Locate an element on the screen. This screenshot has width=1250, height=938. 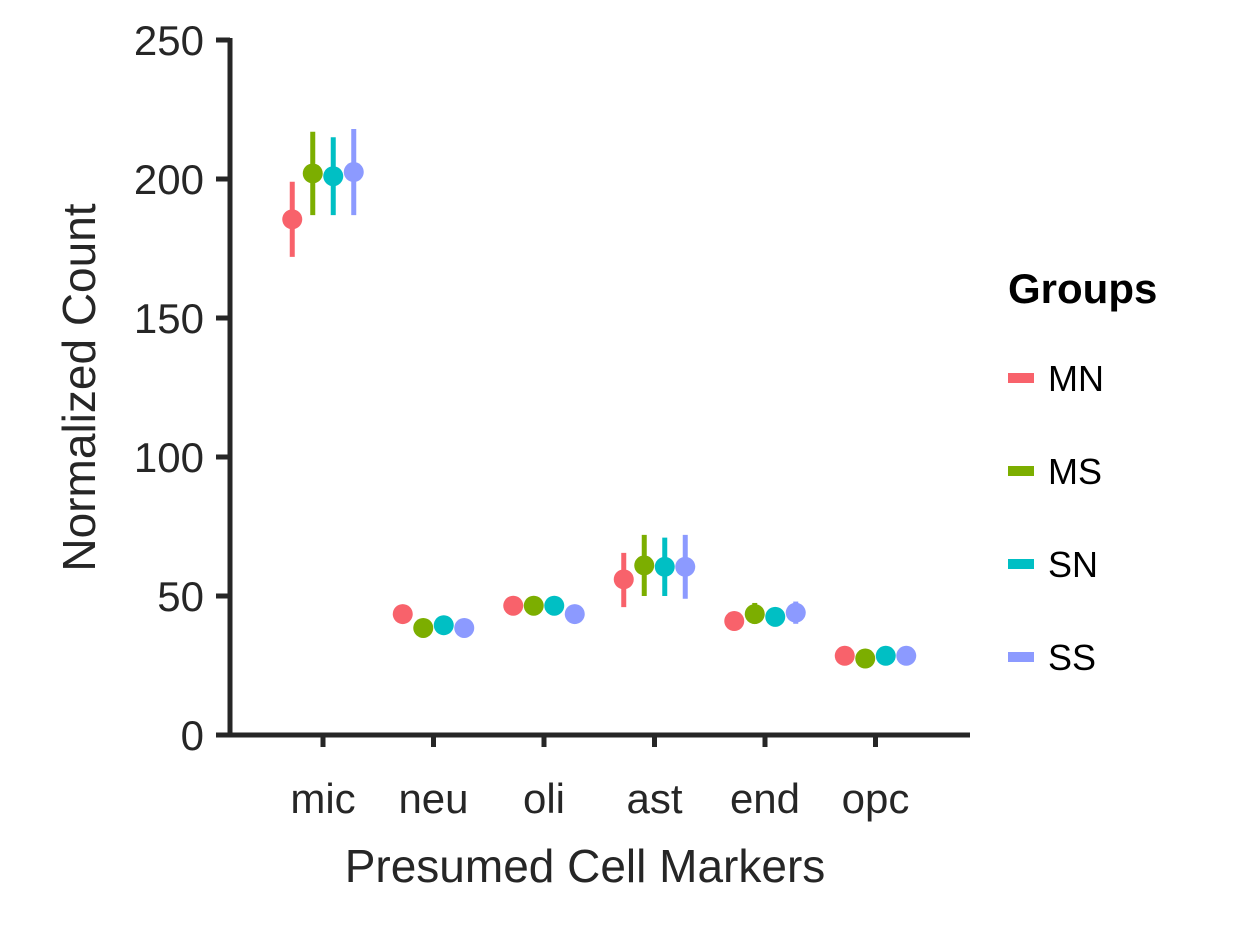
legend-item: SN is located at coordinates (1053, 564).